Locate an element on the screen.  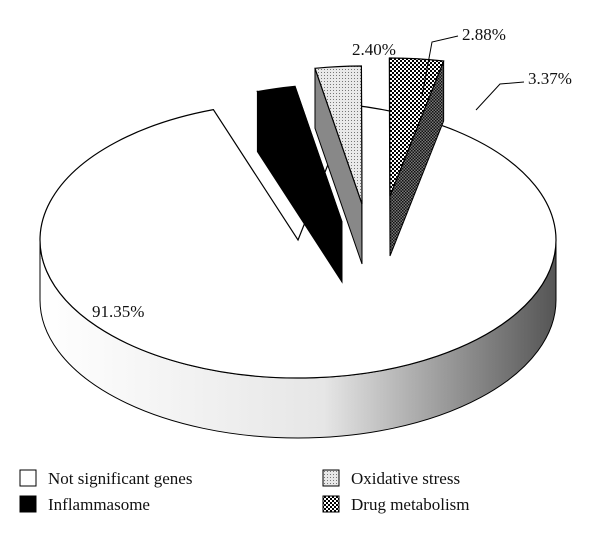
legend-item-inflammasome: Inflammasome is located at coordinates (84, 504).